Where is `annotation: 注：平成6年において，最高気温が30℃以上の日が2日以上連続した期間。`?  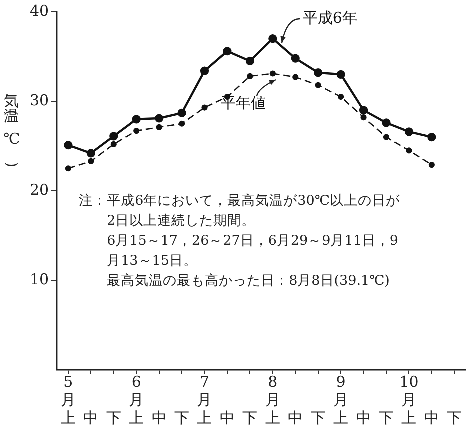
annotation: 注：平成6年において，最高気温が30℃以上の日が2日以上連続した期間。 is located at coordinates (240, 211).